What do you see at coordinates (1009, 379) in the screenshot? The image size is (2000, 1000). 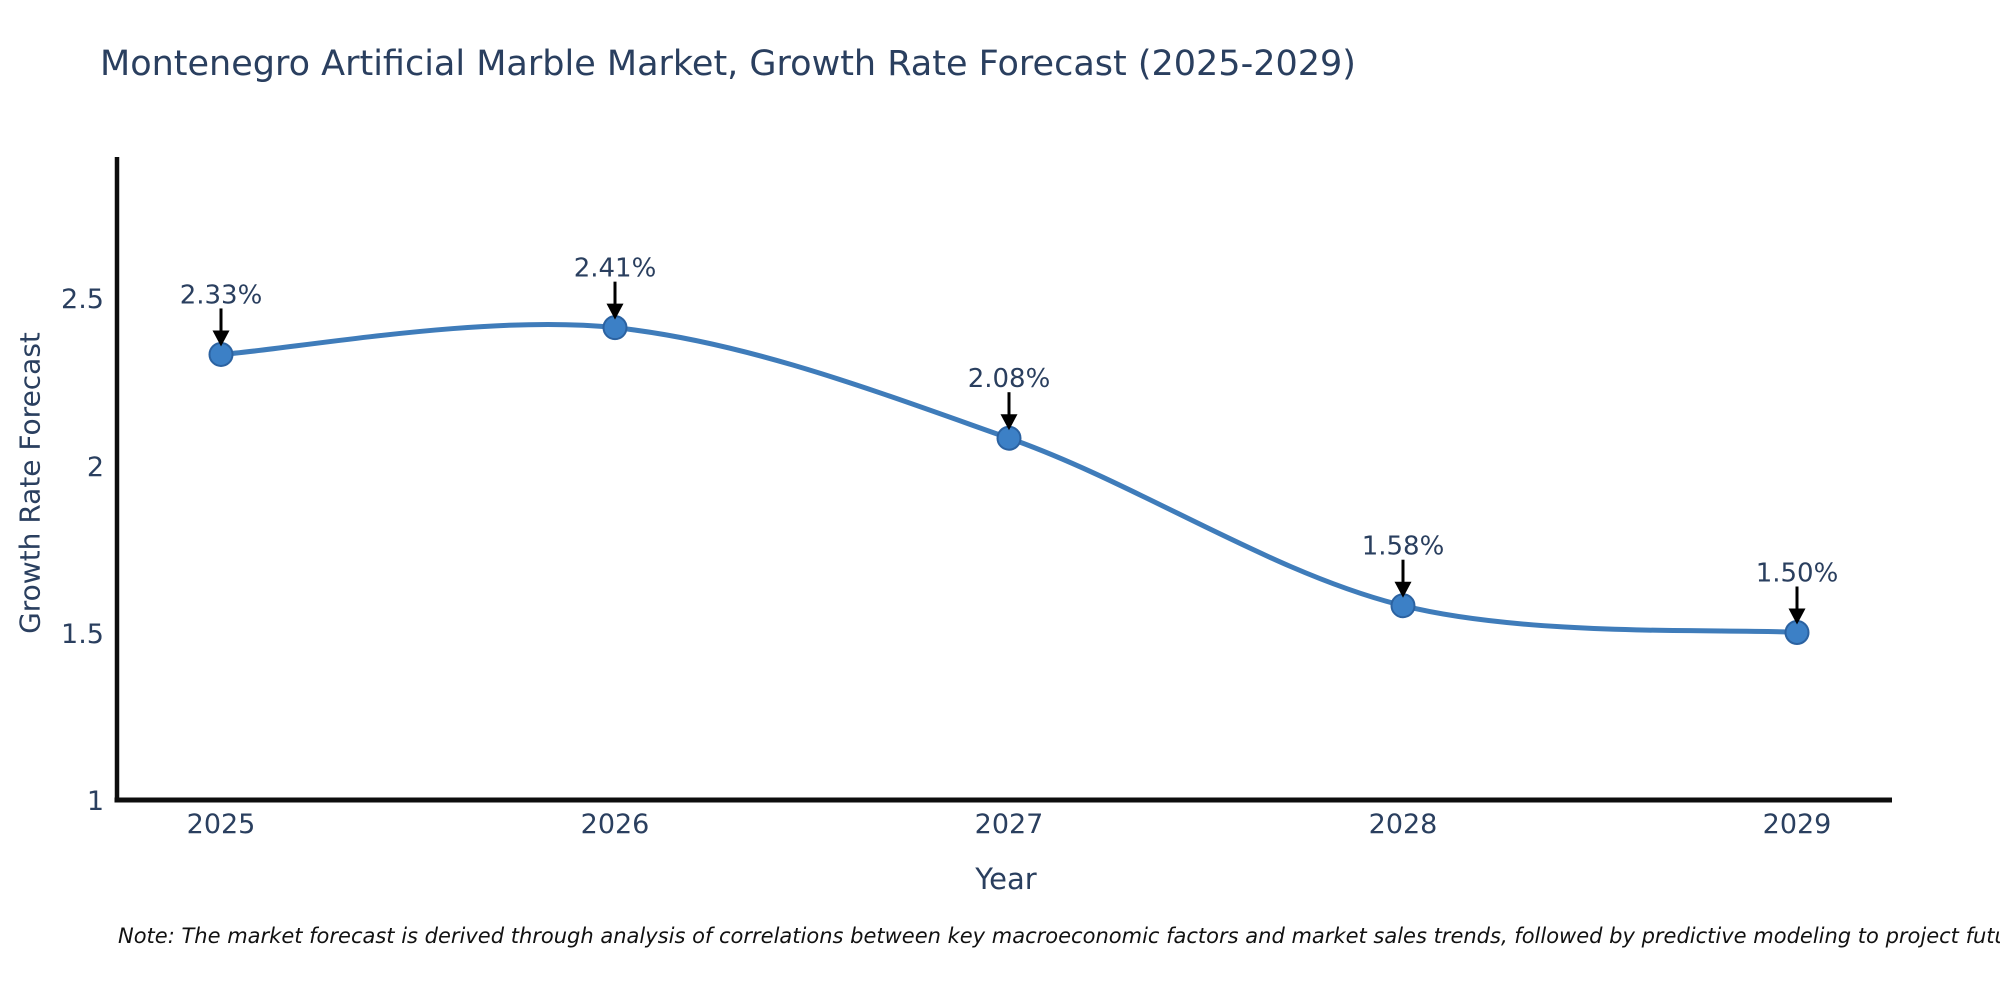 I see `data-point-label: 2.08%` at bounding box center [1009, 379].